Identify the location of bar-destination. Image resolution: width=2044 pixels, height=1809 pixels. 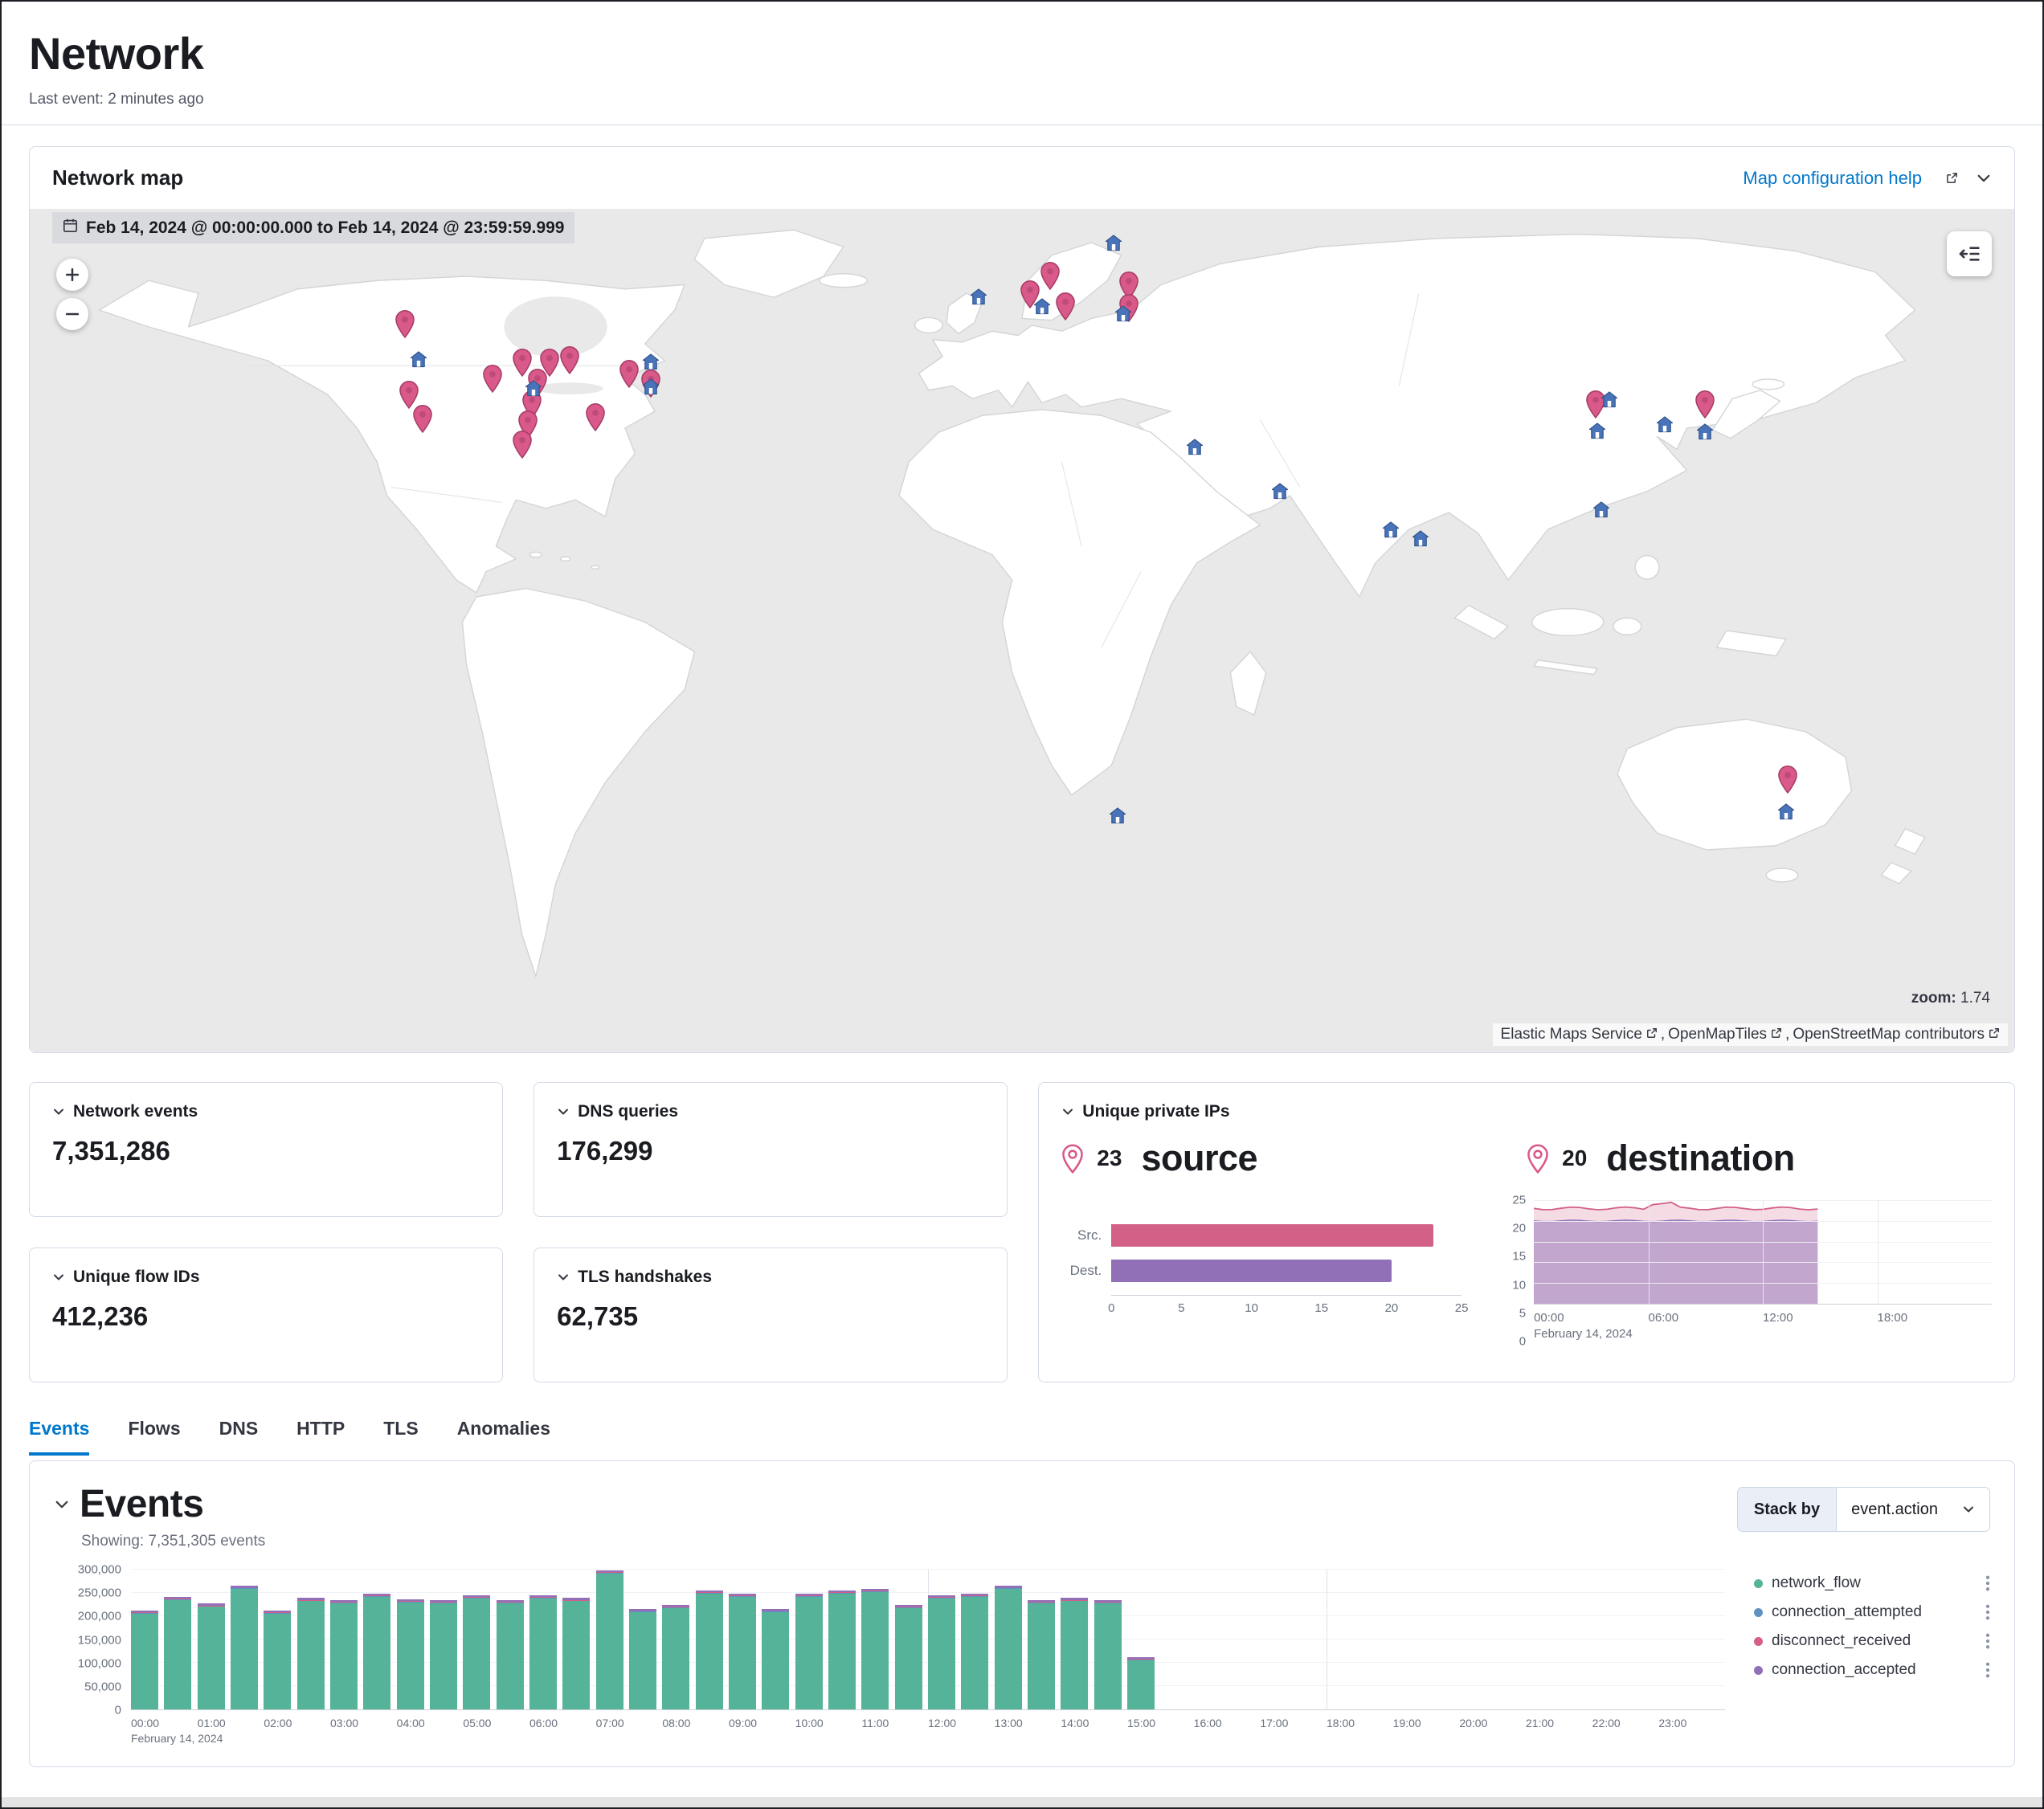
(1251, 1271).